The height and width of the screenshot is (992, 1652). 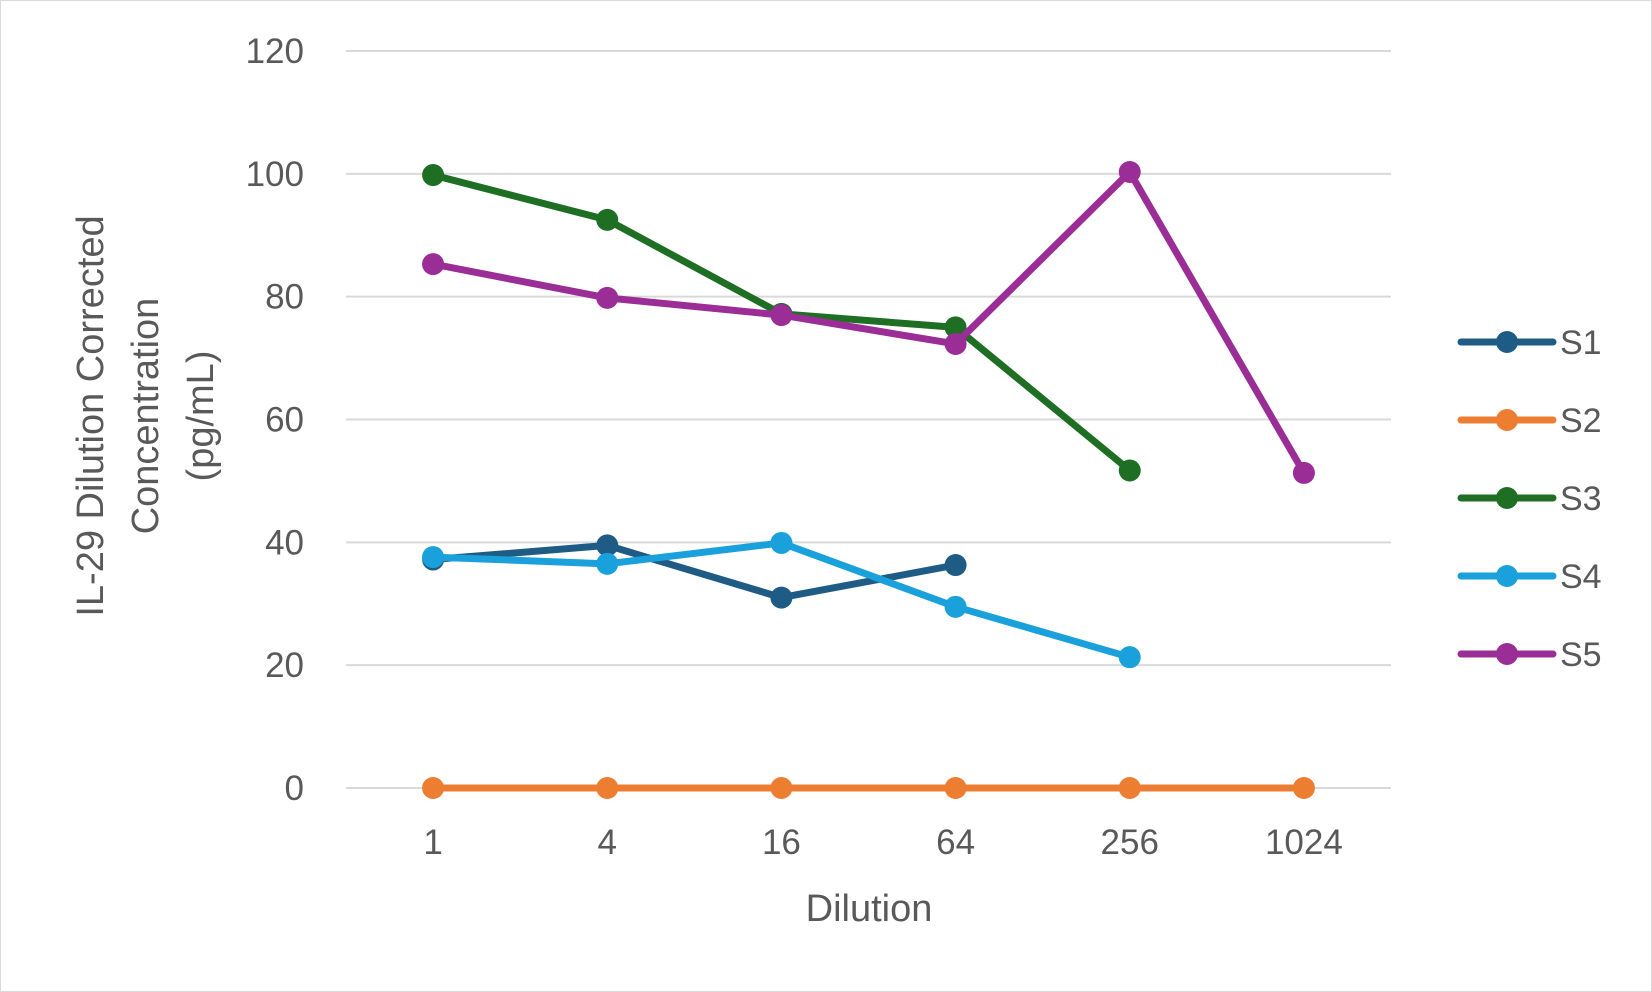 I want to click on legend-entry-S1: S1, so click(x=1529, y=343).